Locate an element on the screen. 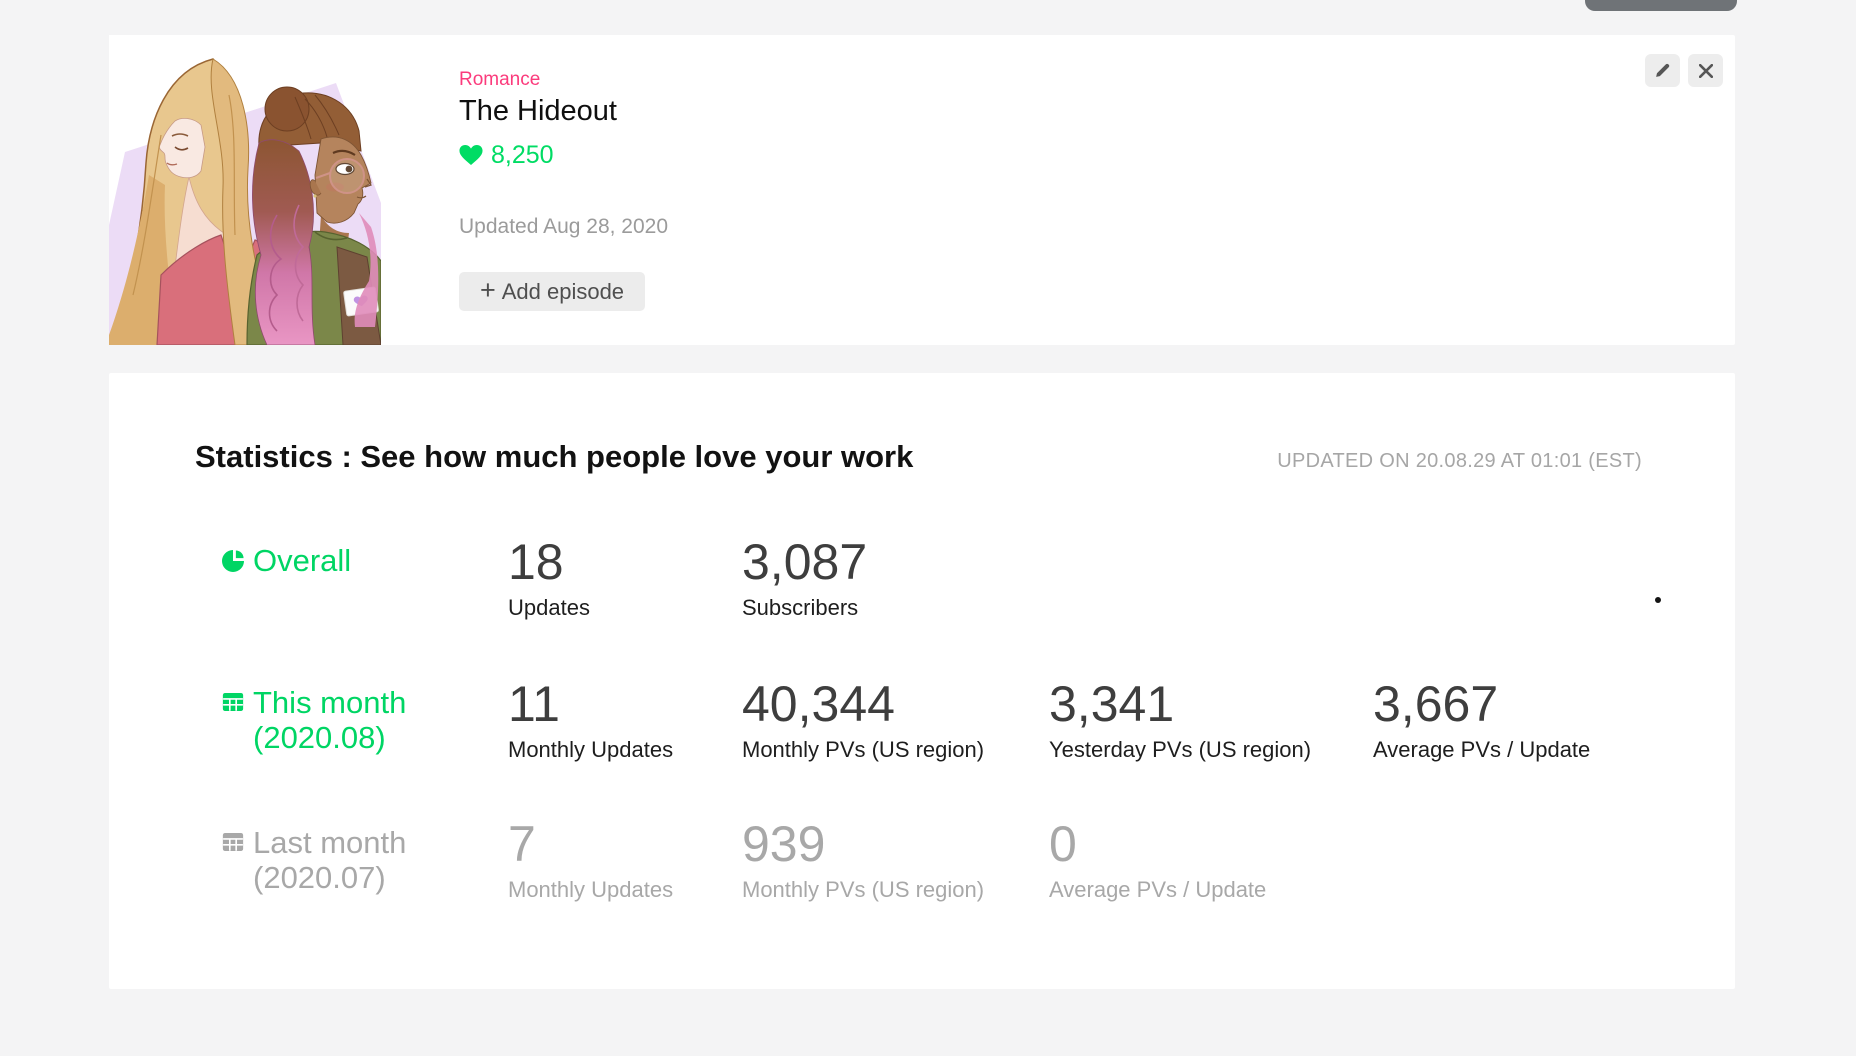 The width and height of the screenshot is (1856, 1056). metric-monthly-pvs: 40,344 Monthly PVs (US region) is located at coordinates (863, 721).